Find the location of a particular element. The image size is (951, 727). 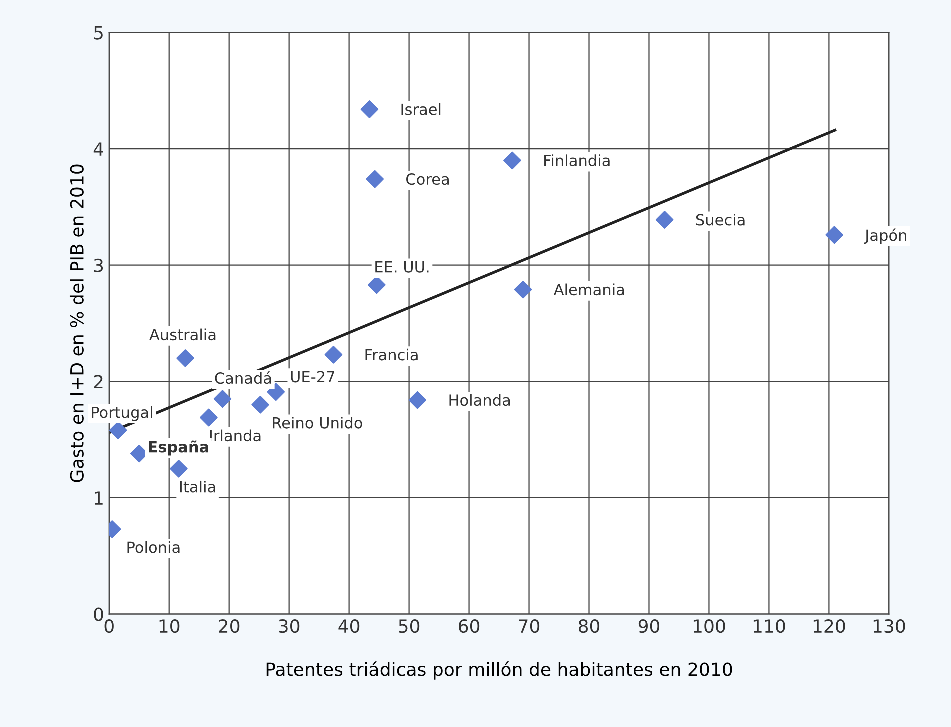

y-tick-label: 5 is located at coordinates (98, 33).